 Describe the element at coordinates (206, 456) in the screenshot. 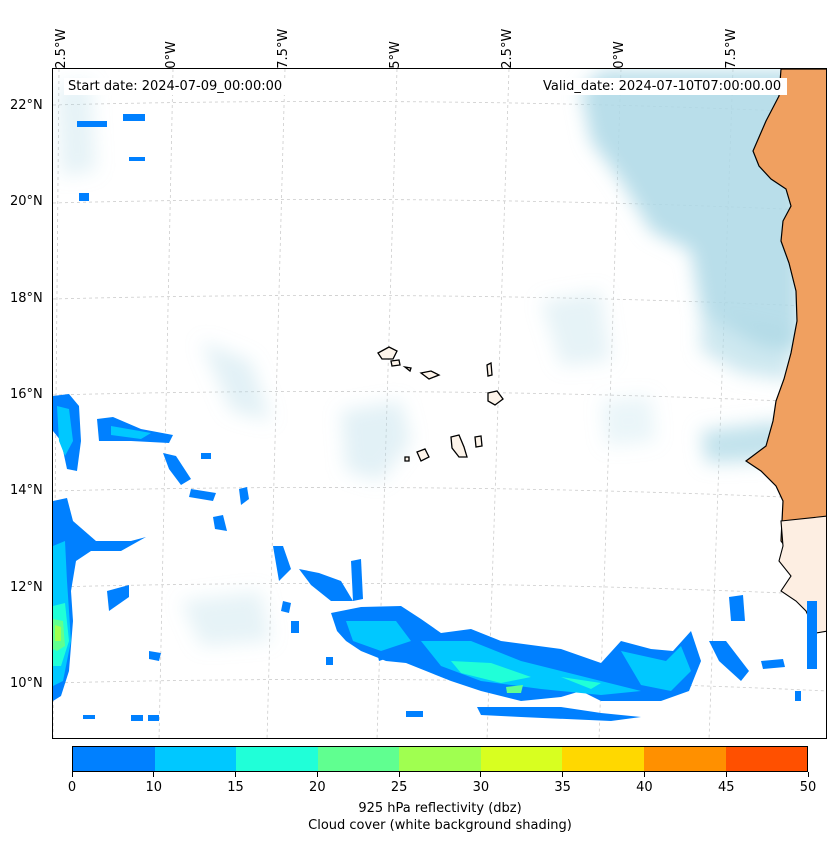

I see `echo-cell-15n-right` at that location.